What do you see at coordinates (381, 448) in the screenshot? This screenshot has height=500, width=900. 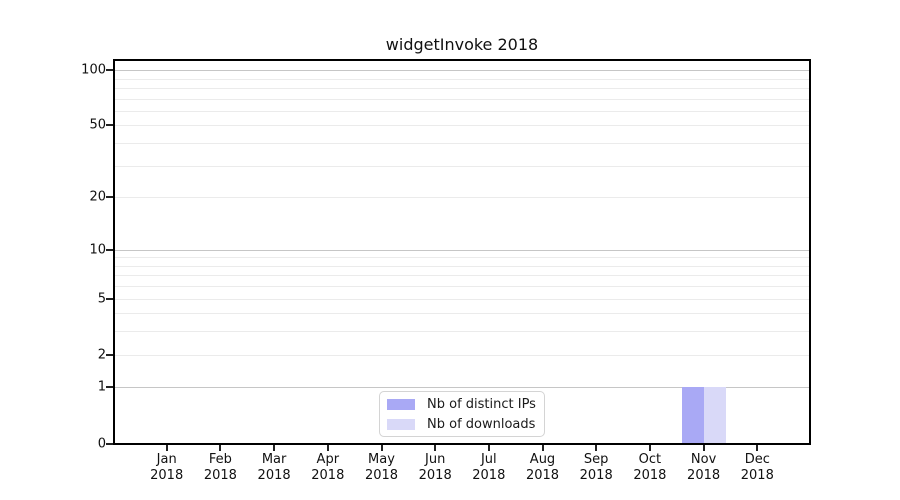 I see `x-tick-mark-may-2018` at bounding box center [381, 448].